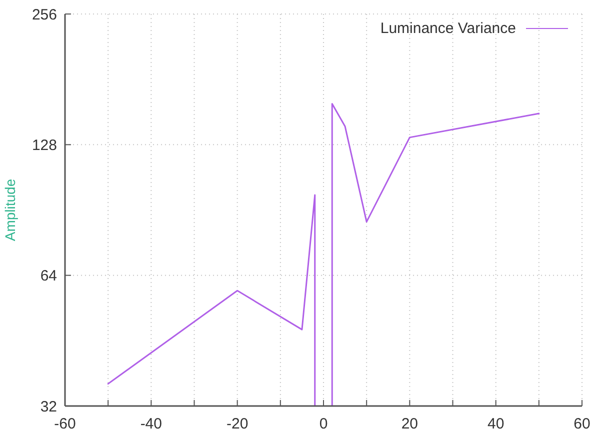 Image resolution: width=596 pixels, height=448 pixels. I want to click on x-tick-label: -40, so click(151, 424).